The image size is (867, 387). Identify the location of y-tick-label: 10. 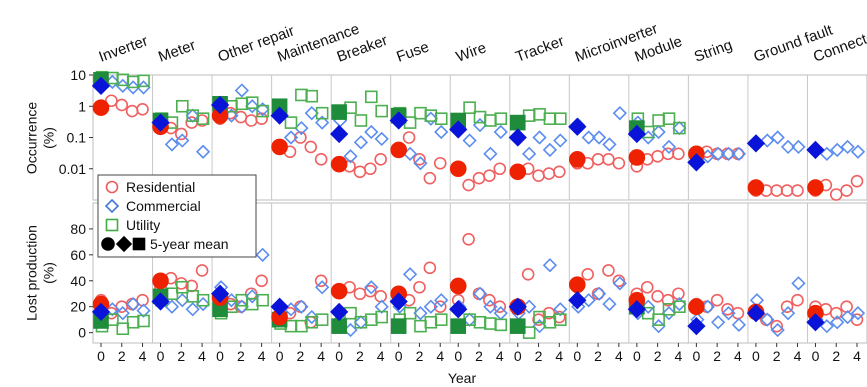
(78, 75).